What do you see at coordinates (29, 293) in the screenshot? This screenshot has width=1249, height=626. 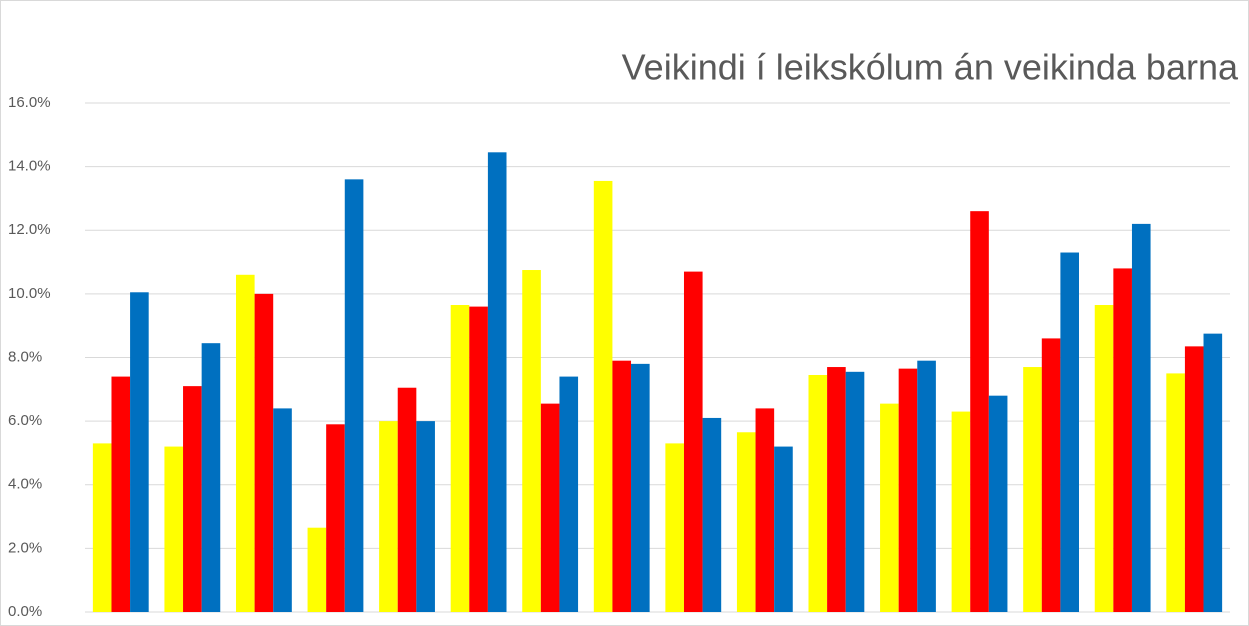 I see `y-tick-label: 10.0%` at bounding box center [29, 293].